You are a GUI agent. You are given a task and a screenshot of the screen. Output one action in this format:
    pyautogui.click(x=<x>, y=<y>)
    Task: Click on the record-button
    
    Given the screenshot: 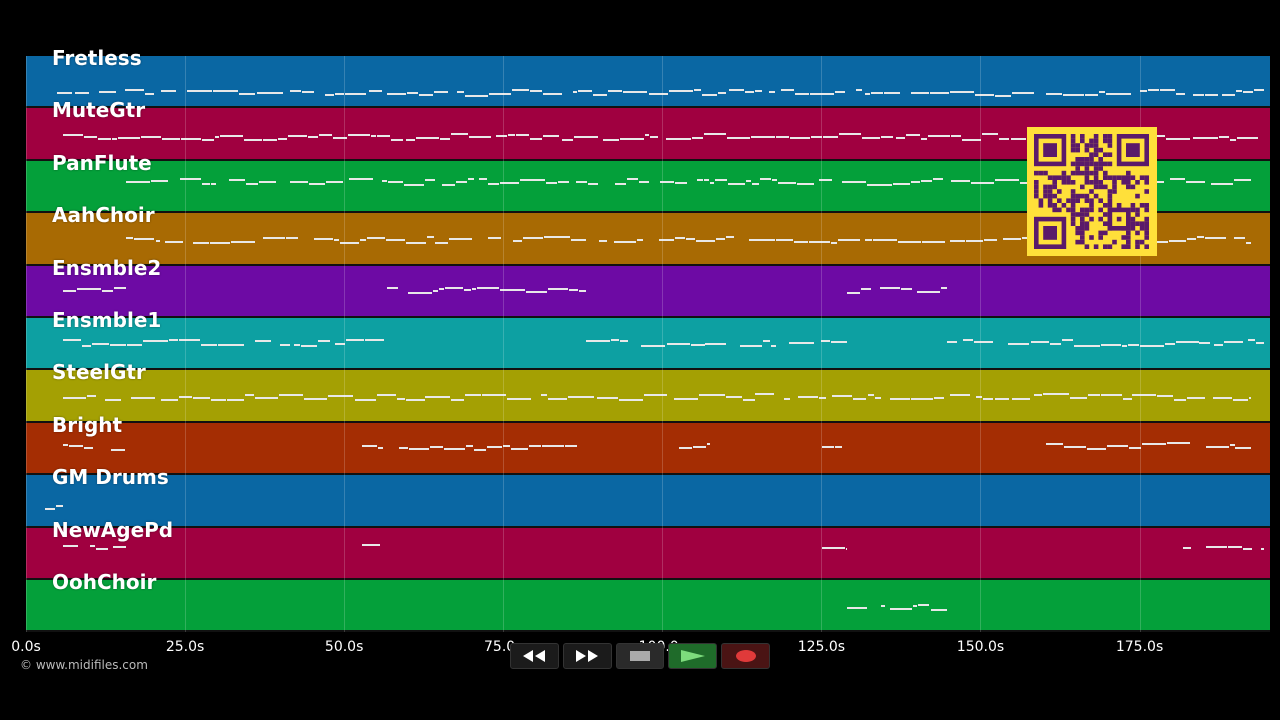 What is the action you would take?
    pyautogui.click(x=745, y=656)
    